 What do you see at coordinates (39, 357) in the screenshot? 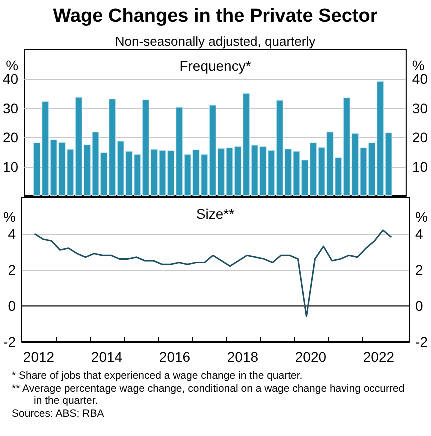
I see `x-tick-label: 2012` at bounding box center [39, 357].